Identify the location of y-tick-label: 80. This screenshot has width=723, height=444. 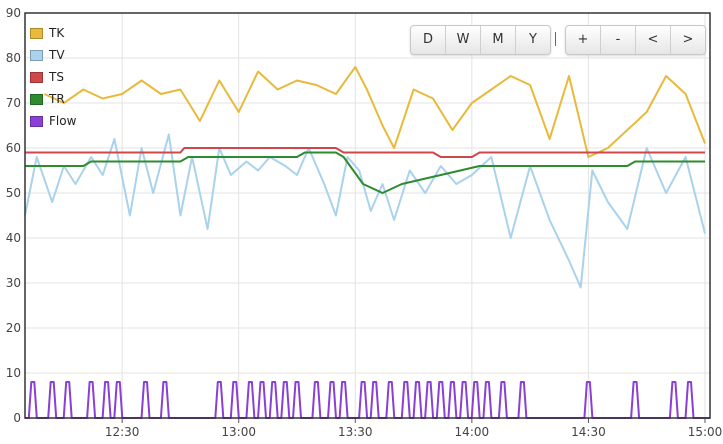
(13, 58).